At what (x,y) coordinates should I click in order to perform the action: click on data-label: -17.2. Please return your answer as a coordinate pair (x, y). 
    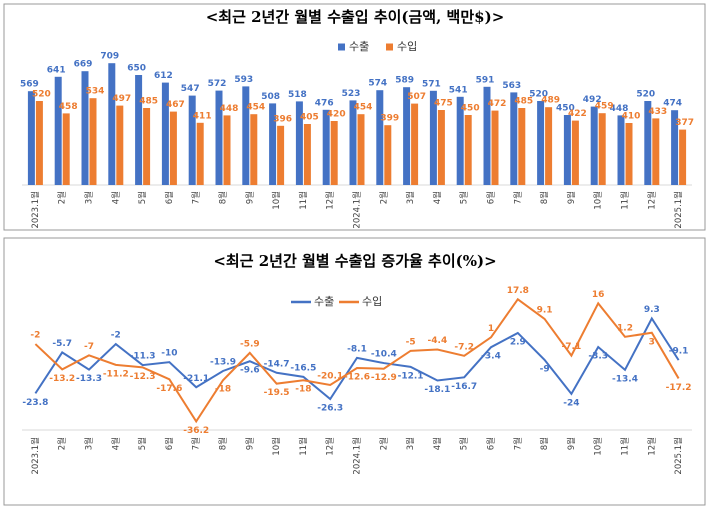
    Looking at the image, I should click on (679, 388).